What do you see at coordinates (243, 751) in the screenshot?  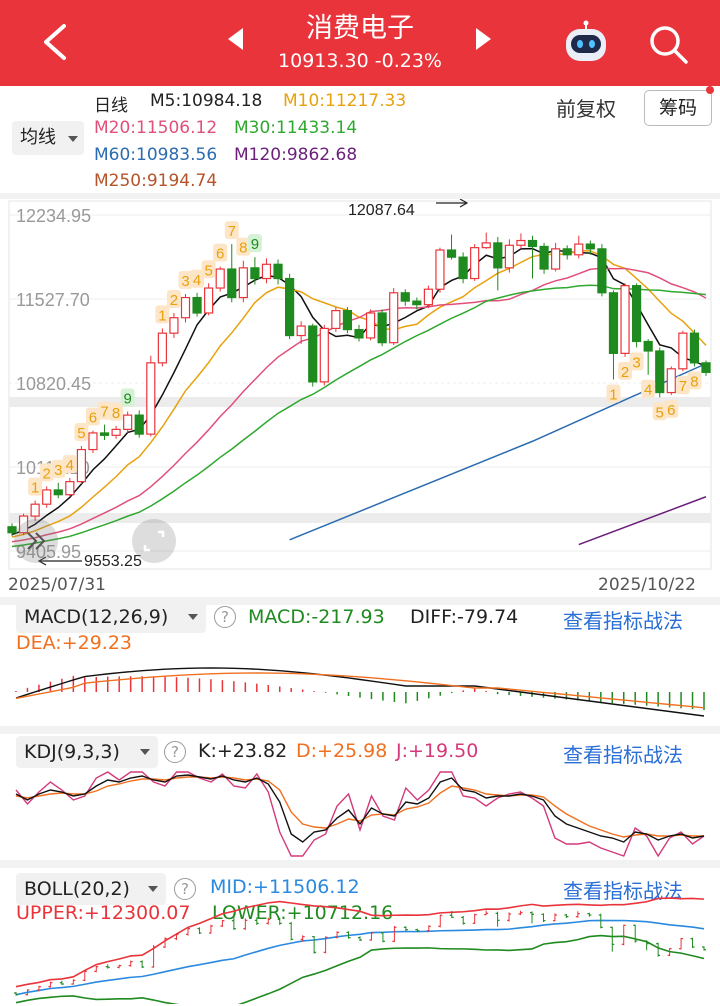 I see `kdj-k: K:+23.82` at bounding box center [243, 751].